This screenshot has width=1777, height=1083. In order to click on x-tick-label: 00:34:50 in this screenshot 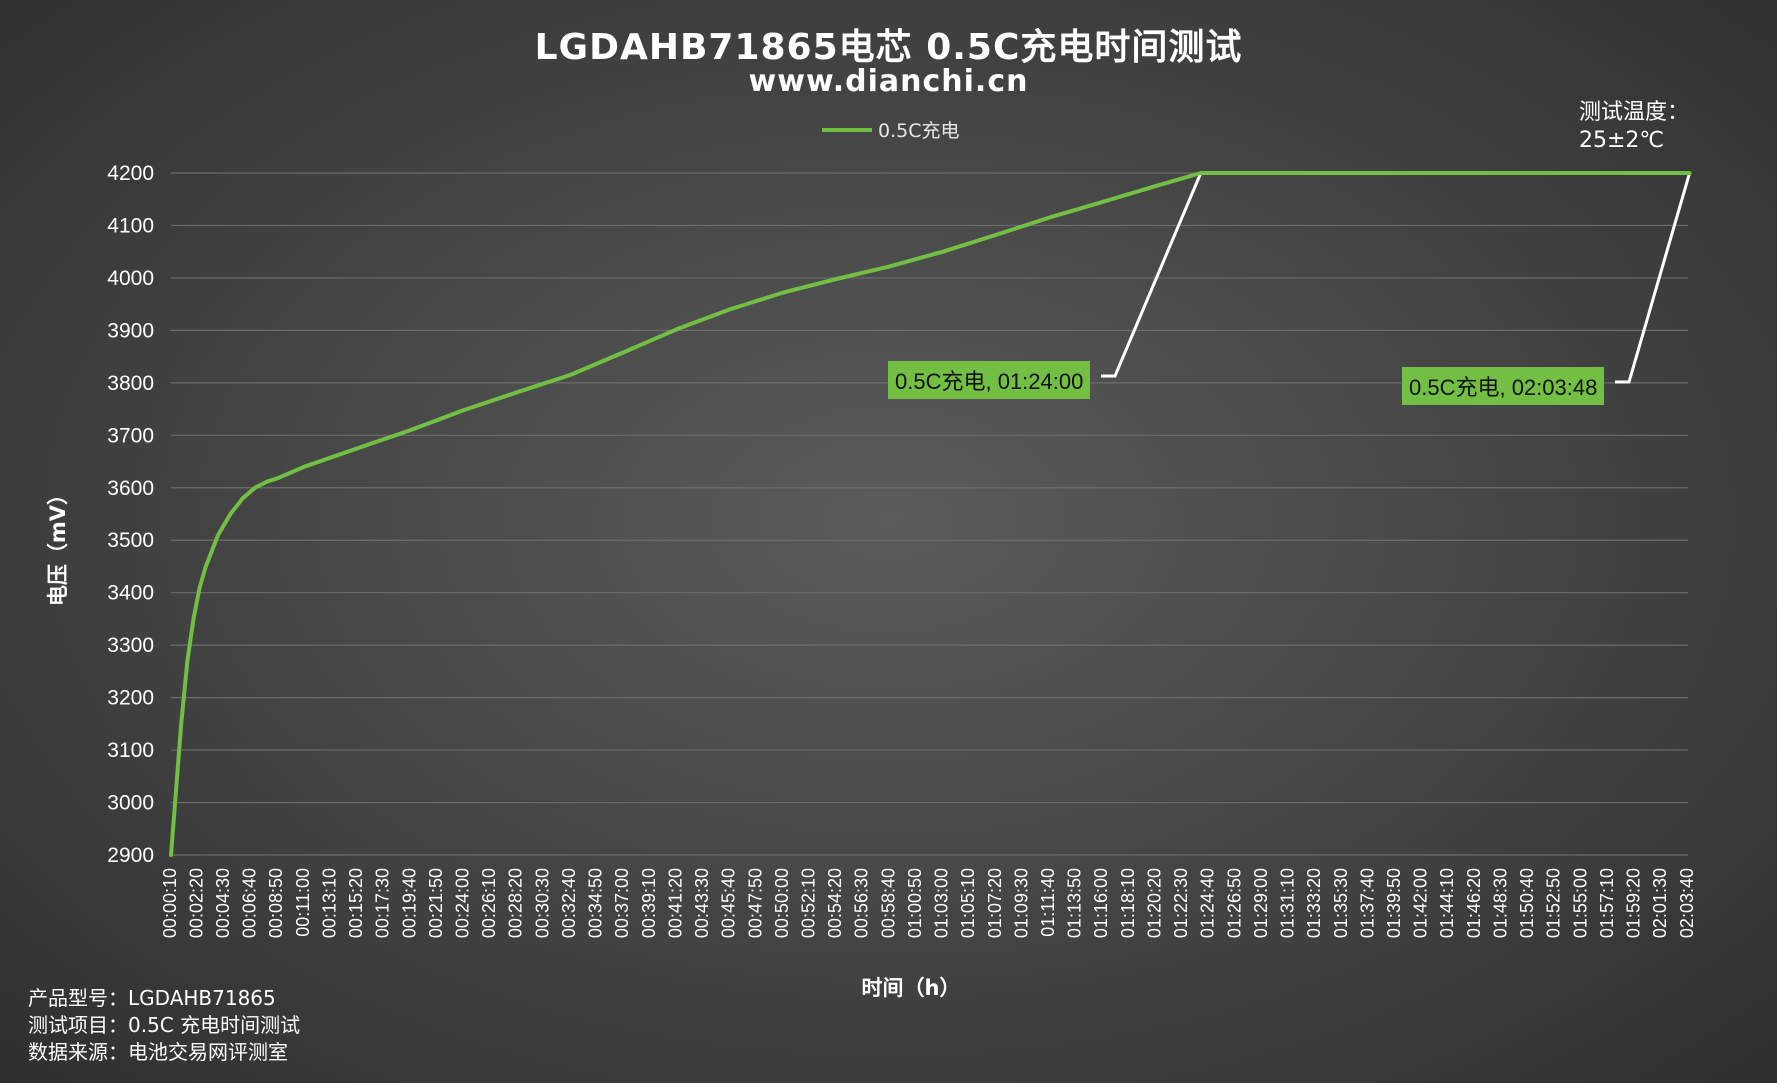, I will do `click(596, 903)`.